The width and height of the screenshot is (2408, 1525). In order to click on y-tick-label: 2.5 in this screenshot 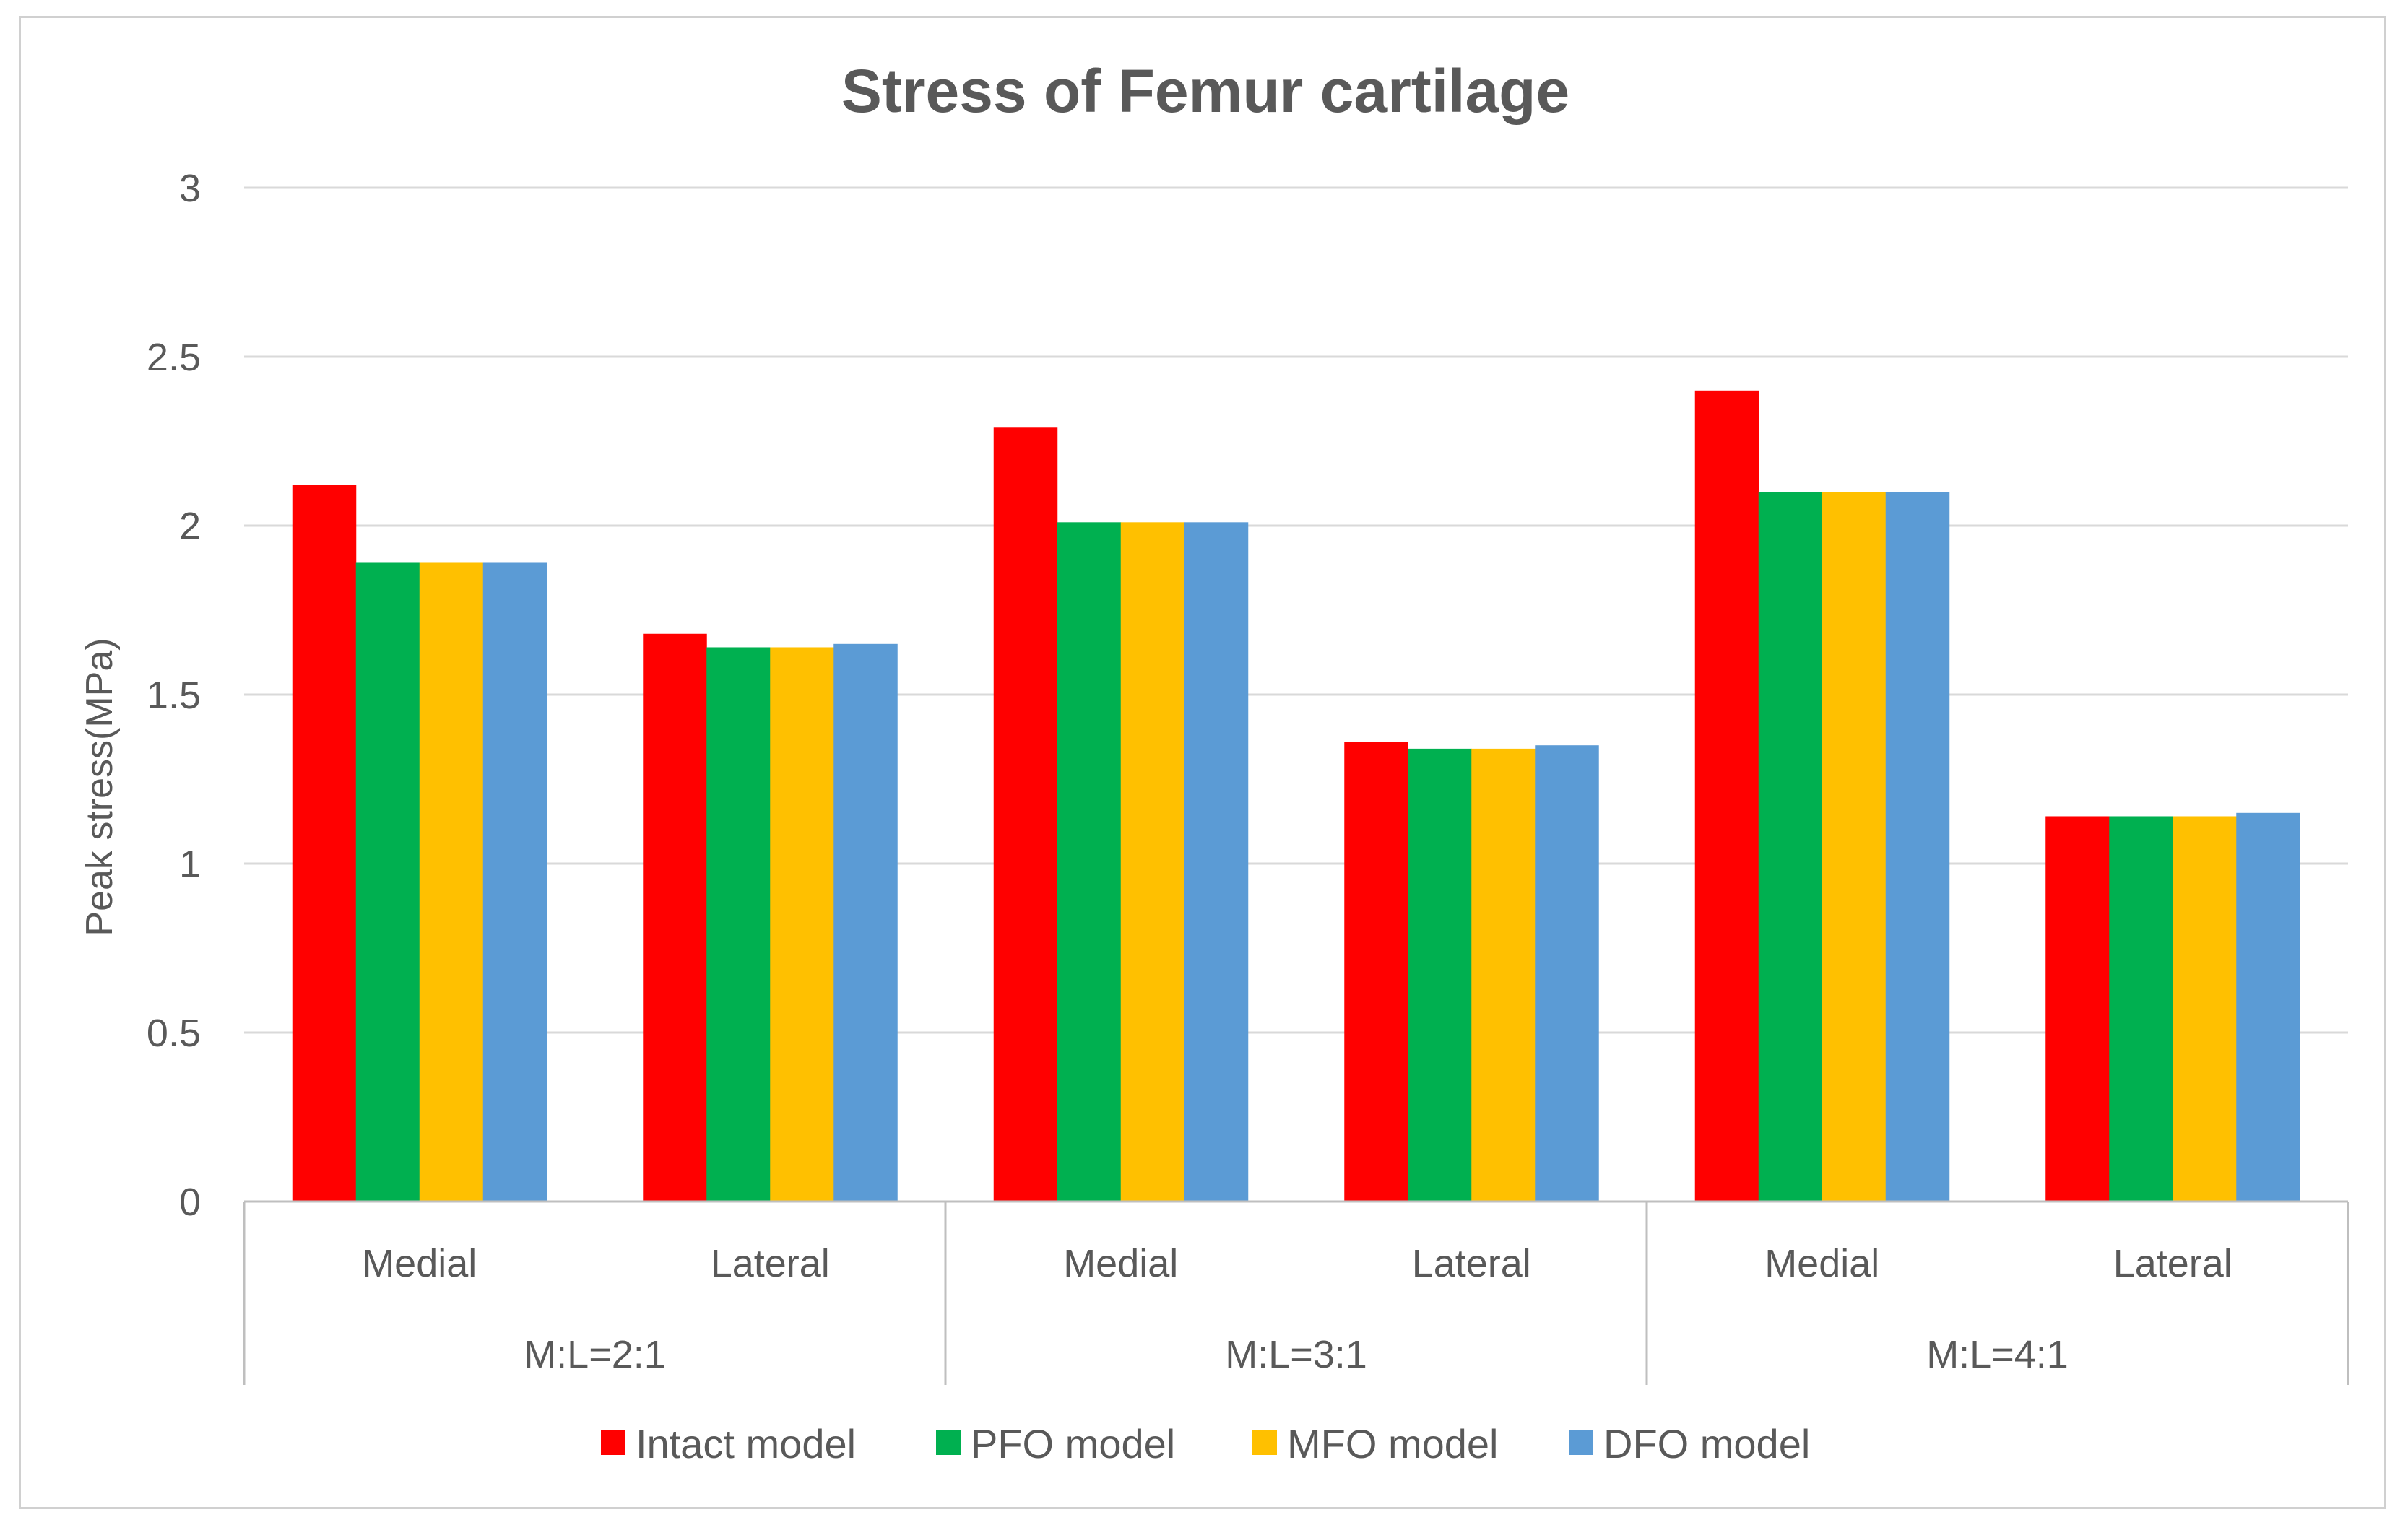, I will do `click(174, 357)`.